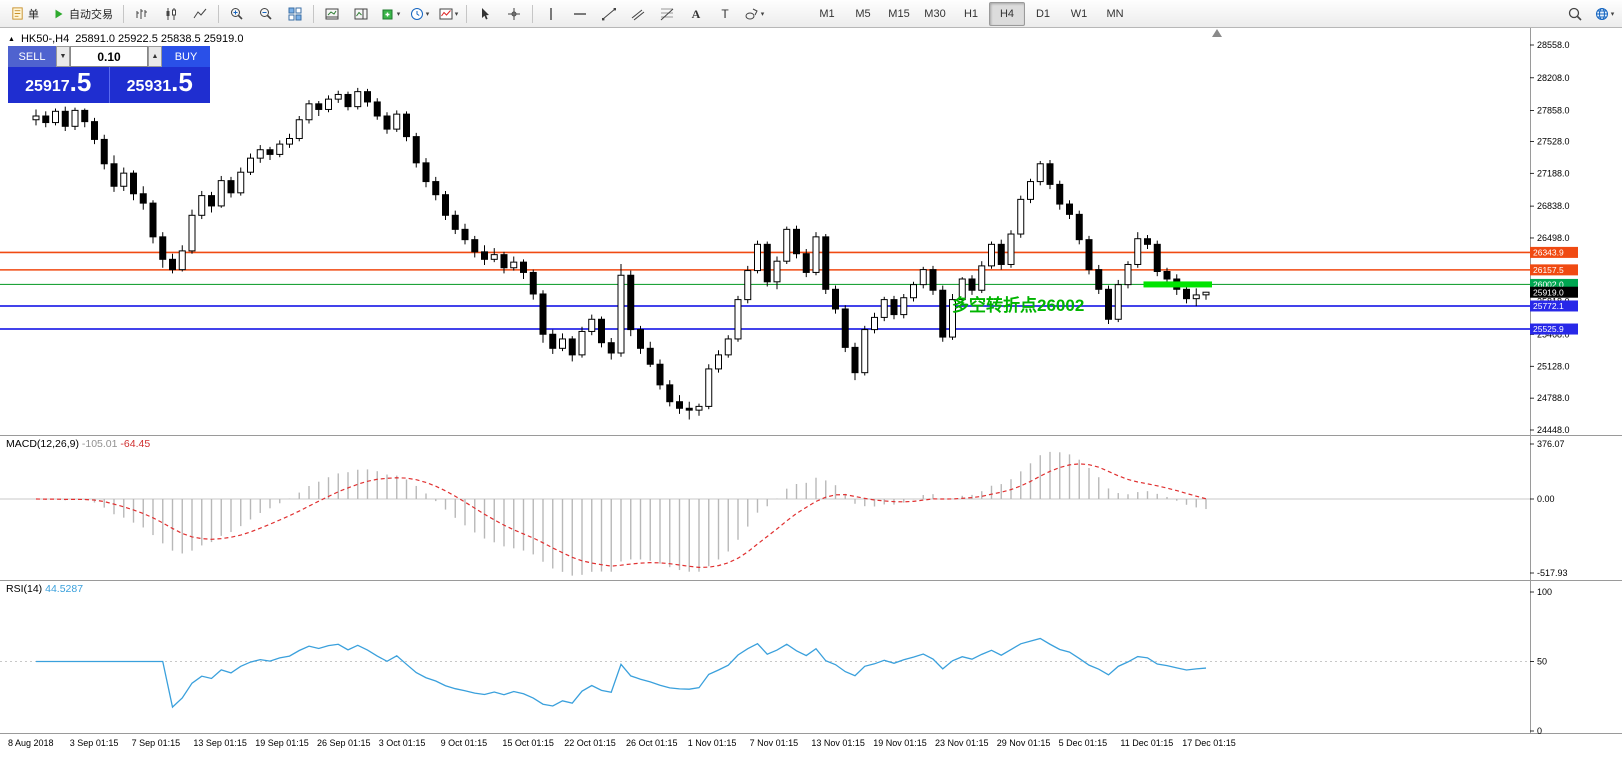 The height and width of the screenshot is (768, 1622). I want to click on rsi-label: RSI(14) 44.5287, so click(44, 589).